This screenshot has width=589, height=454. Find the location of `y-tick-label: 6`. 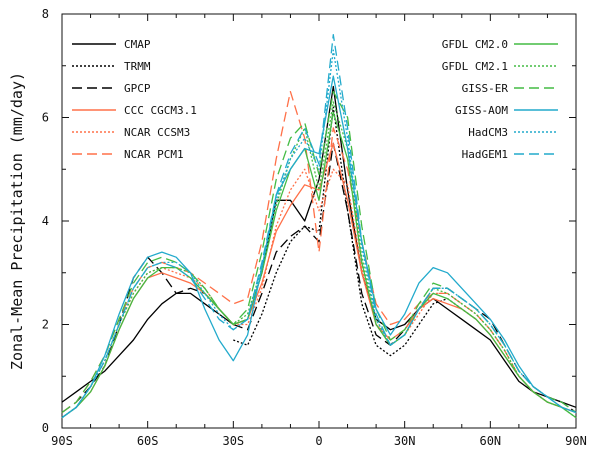

y-tick-label: 6 is located at coordinates (45, 118).